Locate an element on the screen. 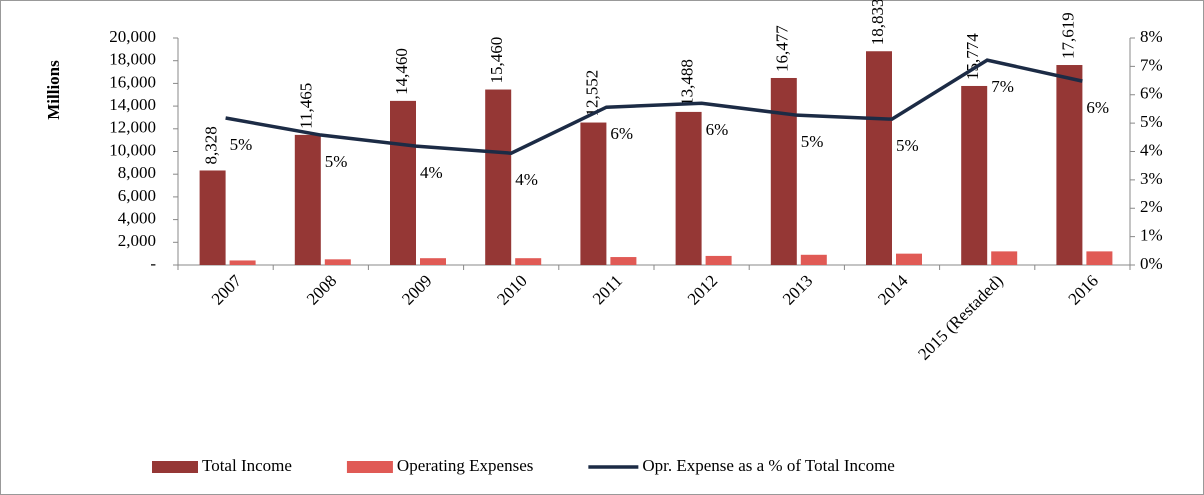 The width and height of the screenshot is (1204, 495). y2-tick-label: 3% is located at coordinates (1151, 178).